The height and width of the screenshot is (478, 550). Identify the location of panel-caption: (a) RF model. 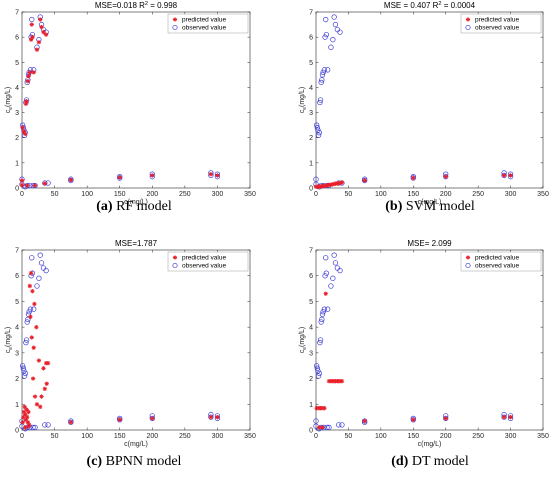
(134, 206).